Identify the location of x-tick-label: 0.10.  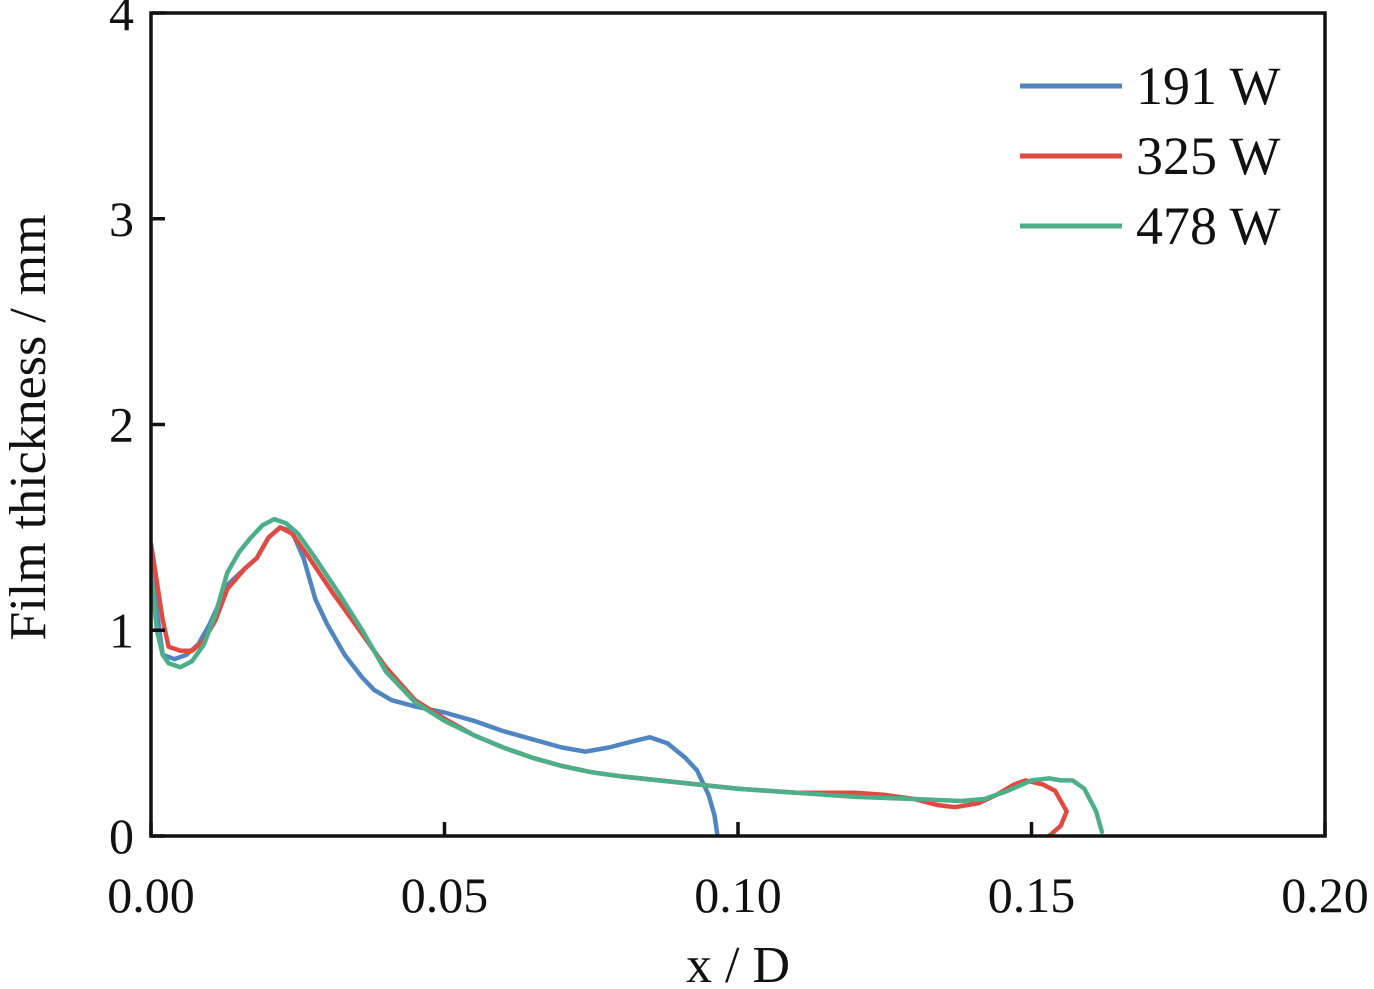
(738, 895).